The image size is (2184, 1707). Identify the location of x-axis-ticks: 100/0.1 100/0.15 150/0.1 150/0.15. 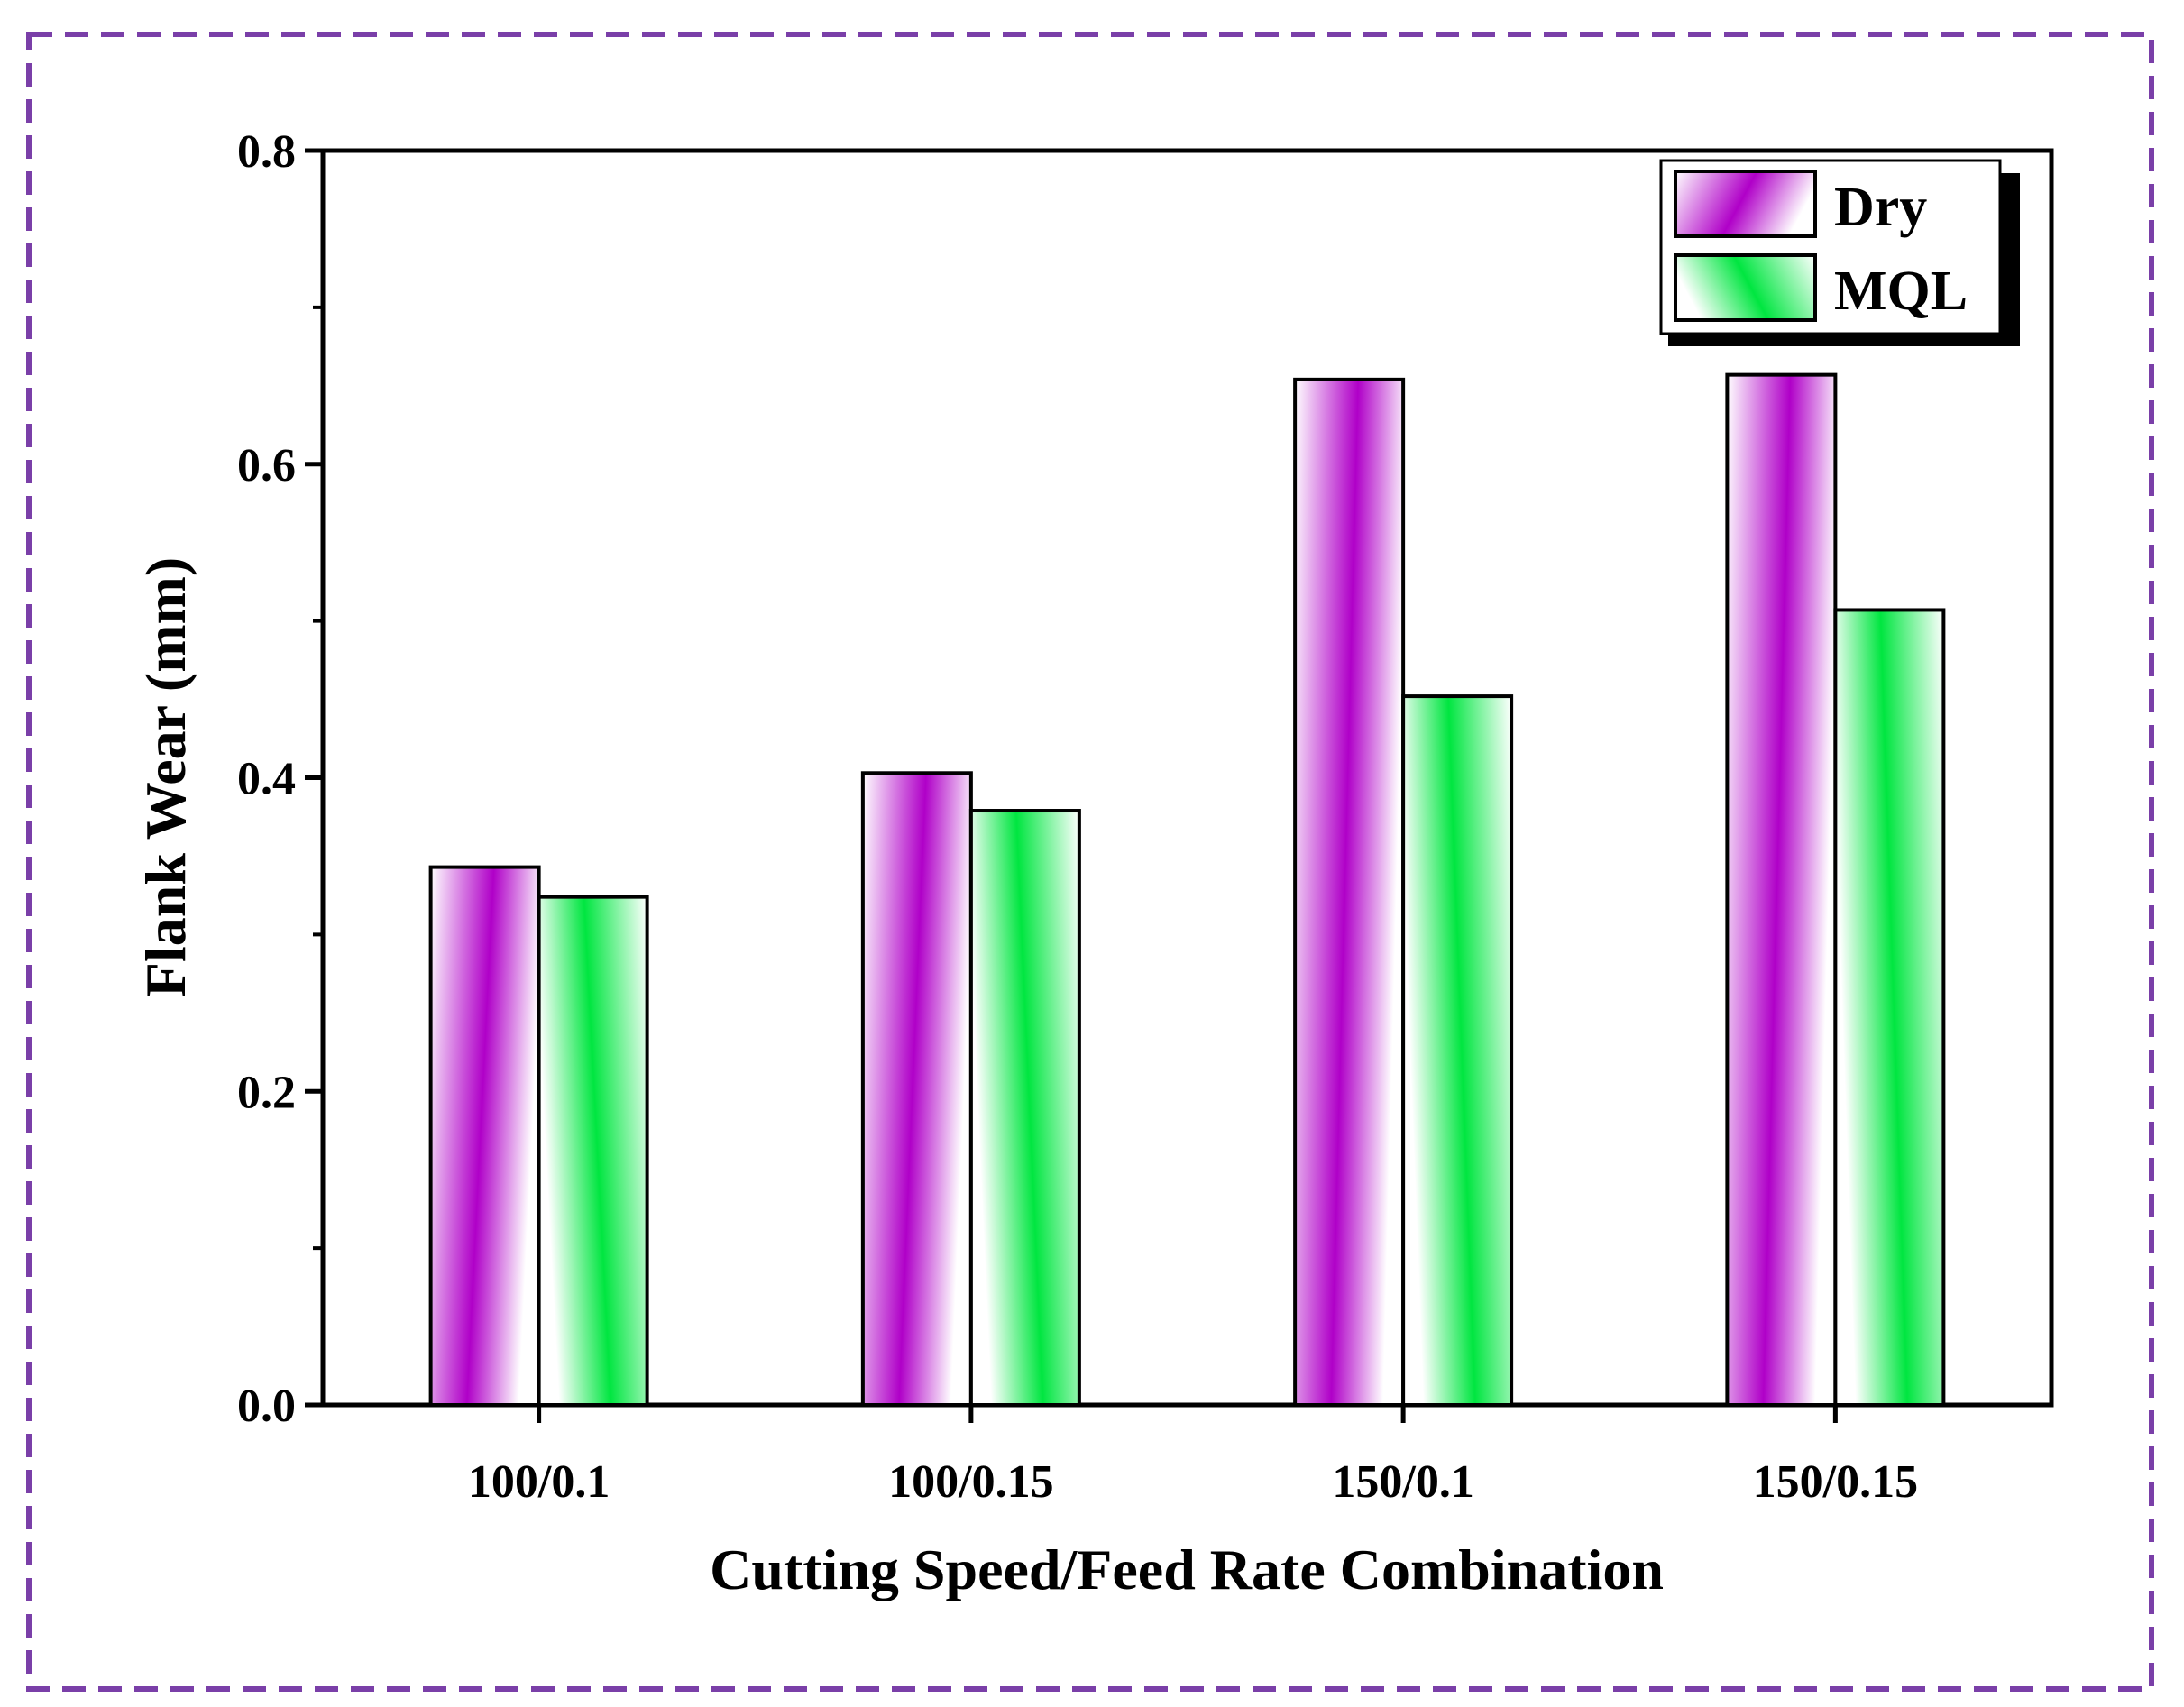
(1193, 1457).